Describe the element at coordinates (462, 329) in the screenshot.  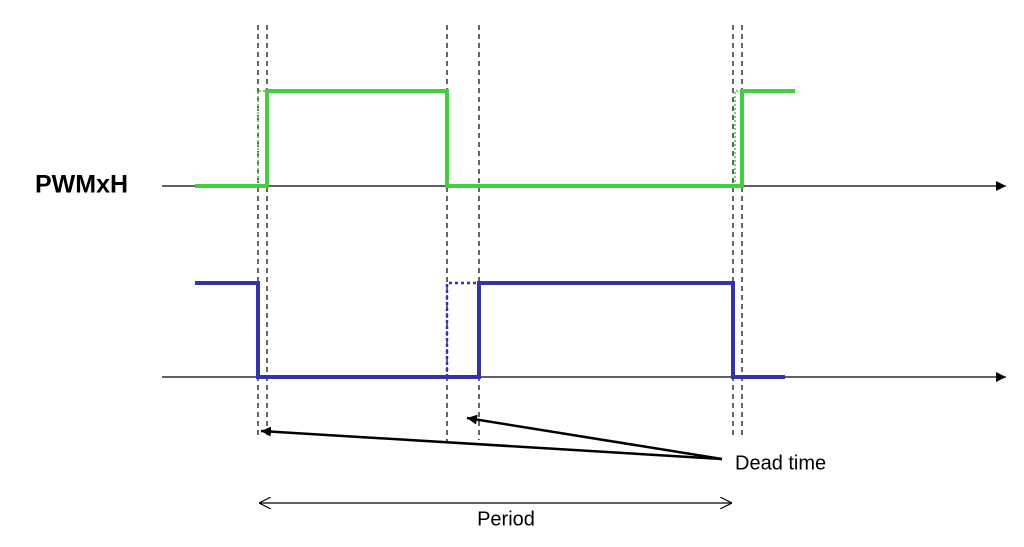
I see `pwm-low-ideal` at that location.